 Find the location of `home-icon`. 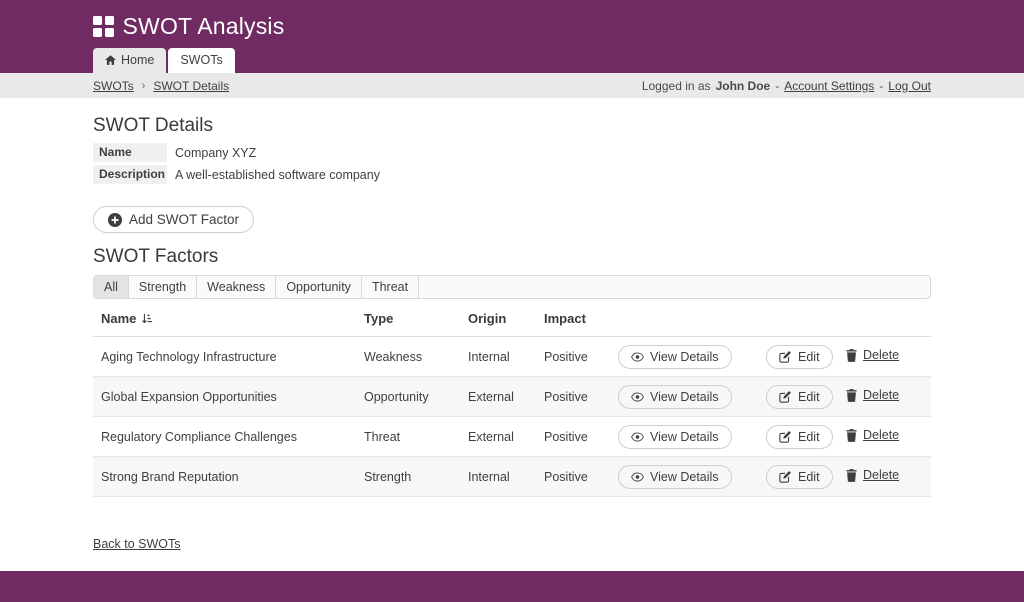

home-icon is located at coordinates (110, 60).